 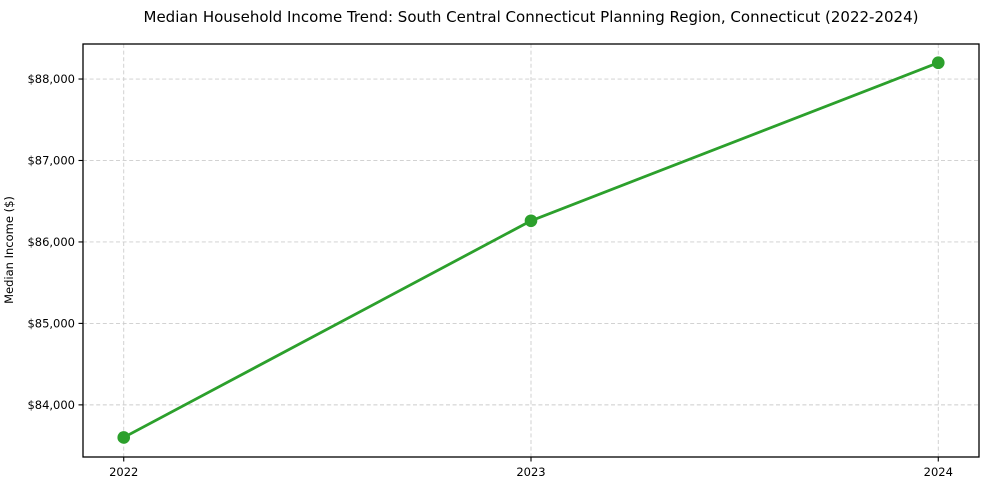 I want to click on y-tick-label: $87,000, so click(x=51, y=160).